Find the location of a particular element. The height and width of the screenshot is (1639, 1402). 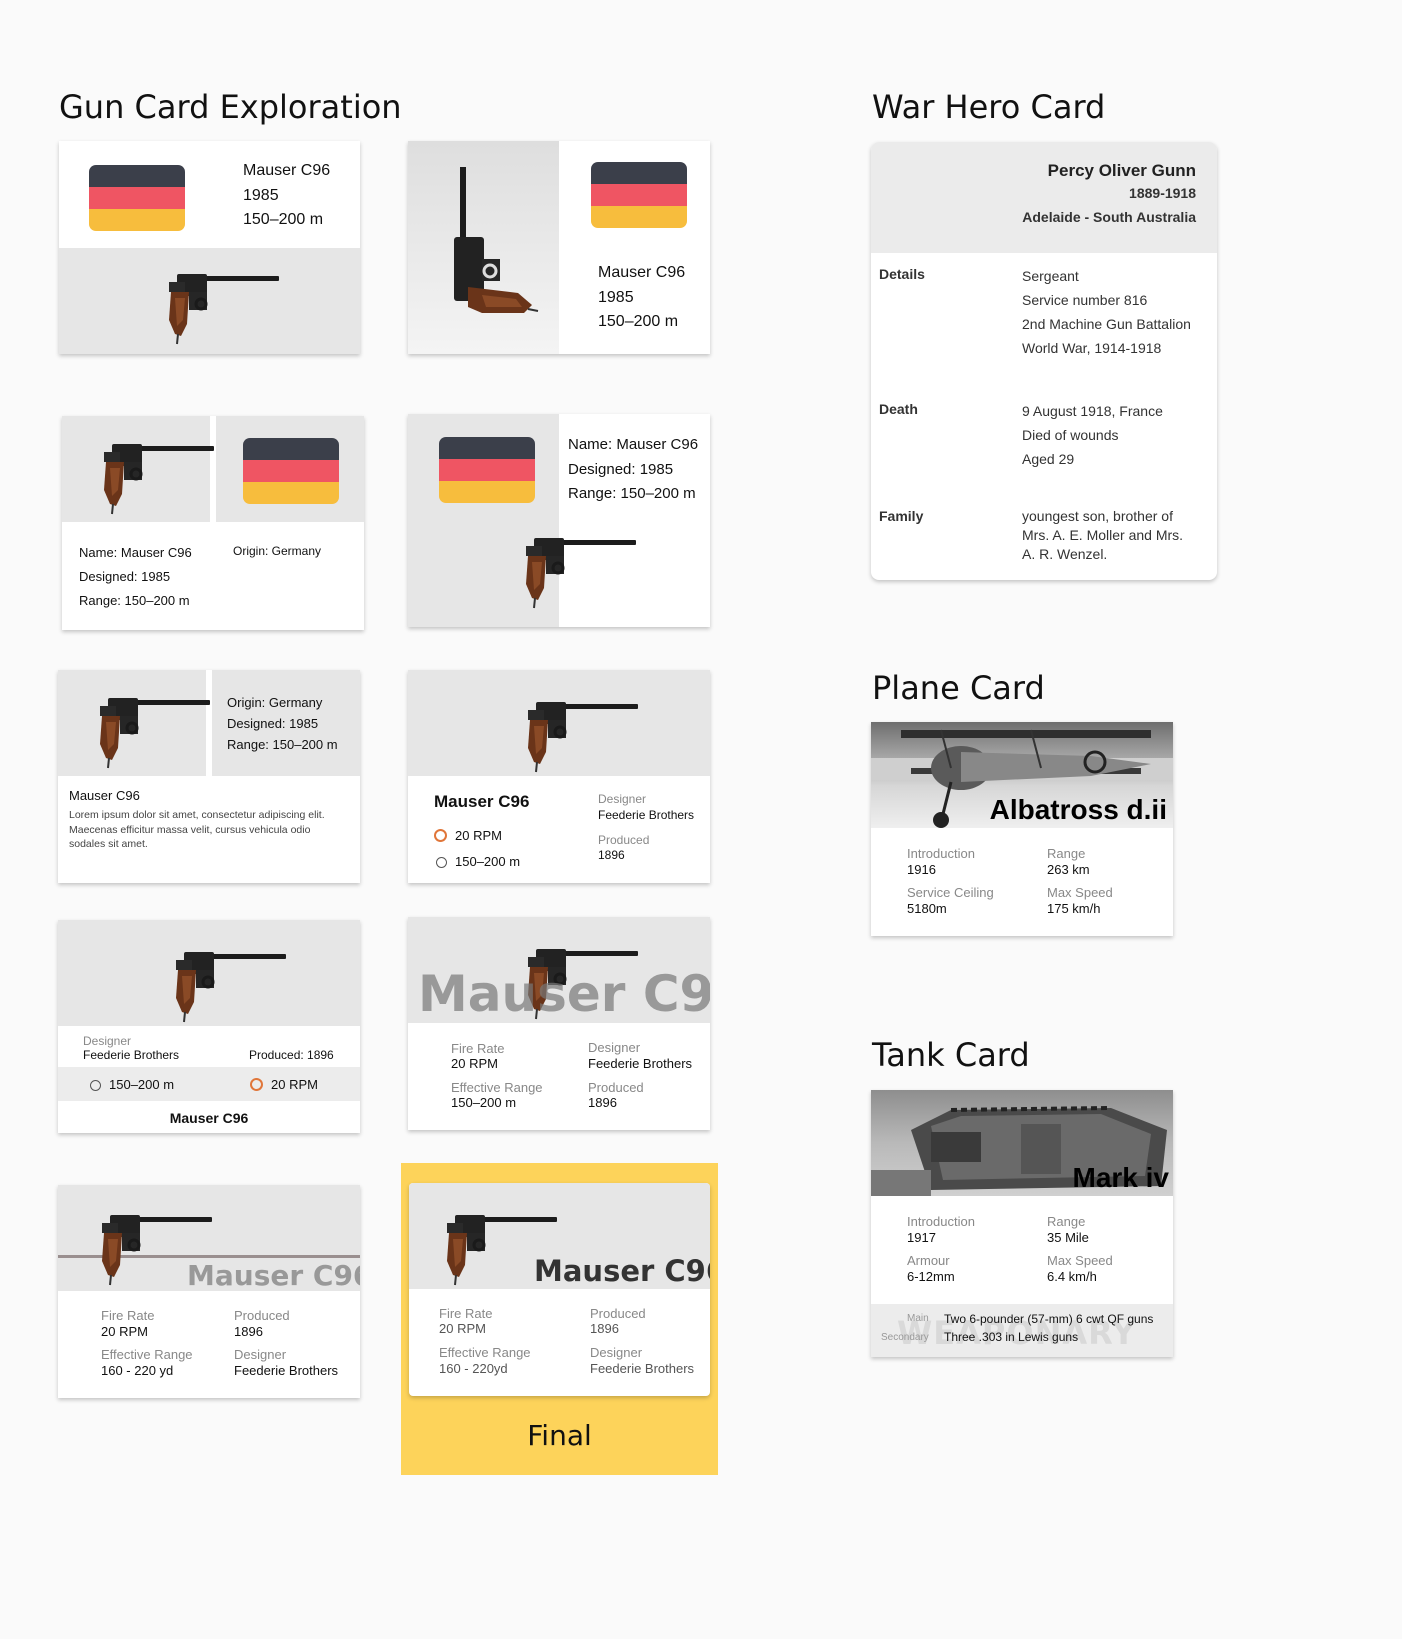

detail-rank: Sergeant is located at coordinates (1050, 276).